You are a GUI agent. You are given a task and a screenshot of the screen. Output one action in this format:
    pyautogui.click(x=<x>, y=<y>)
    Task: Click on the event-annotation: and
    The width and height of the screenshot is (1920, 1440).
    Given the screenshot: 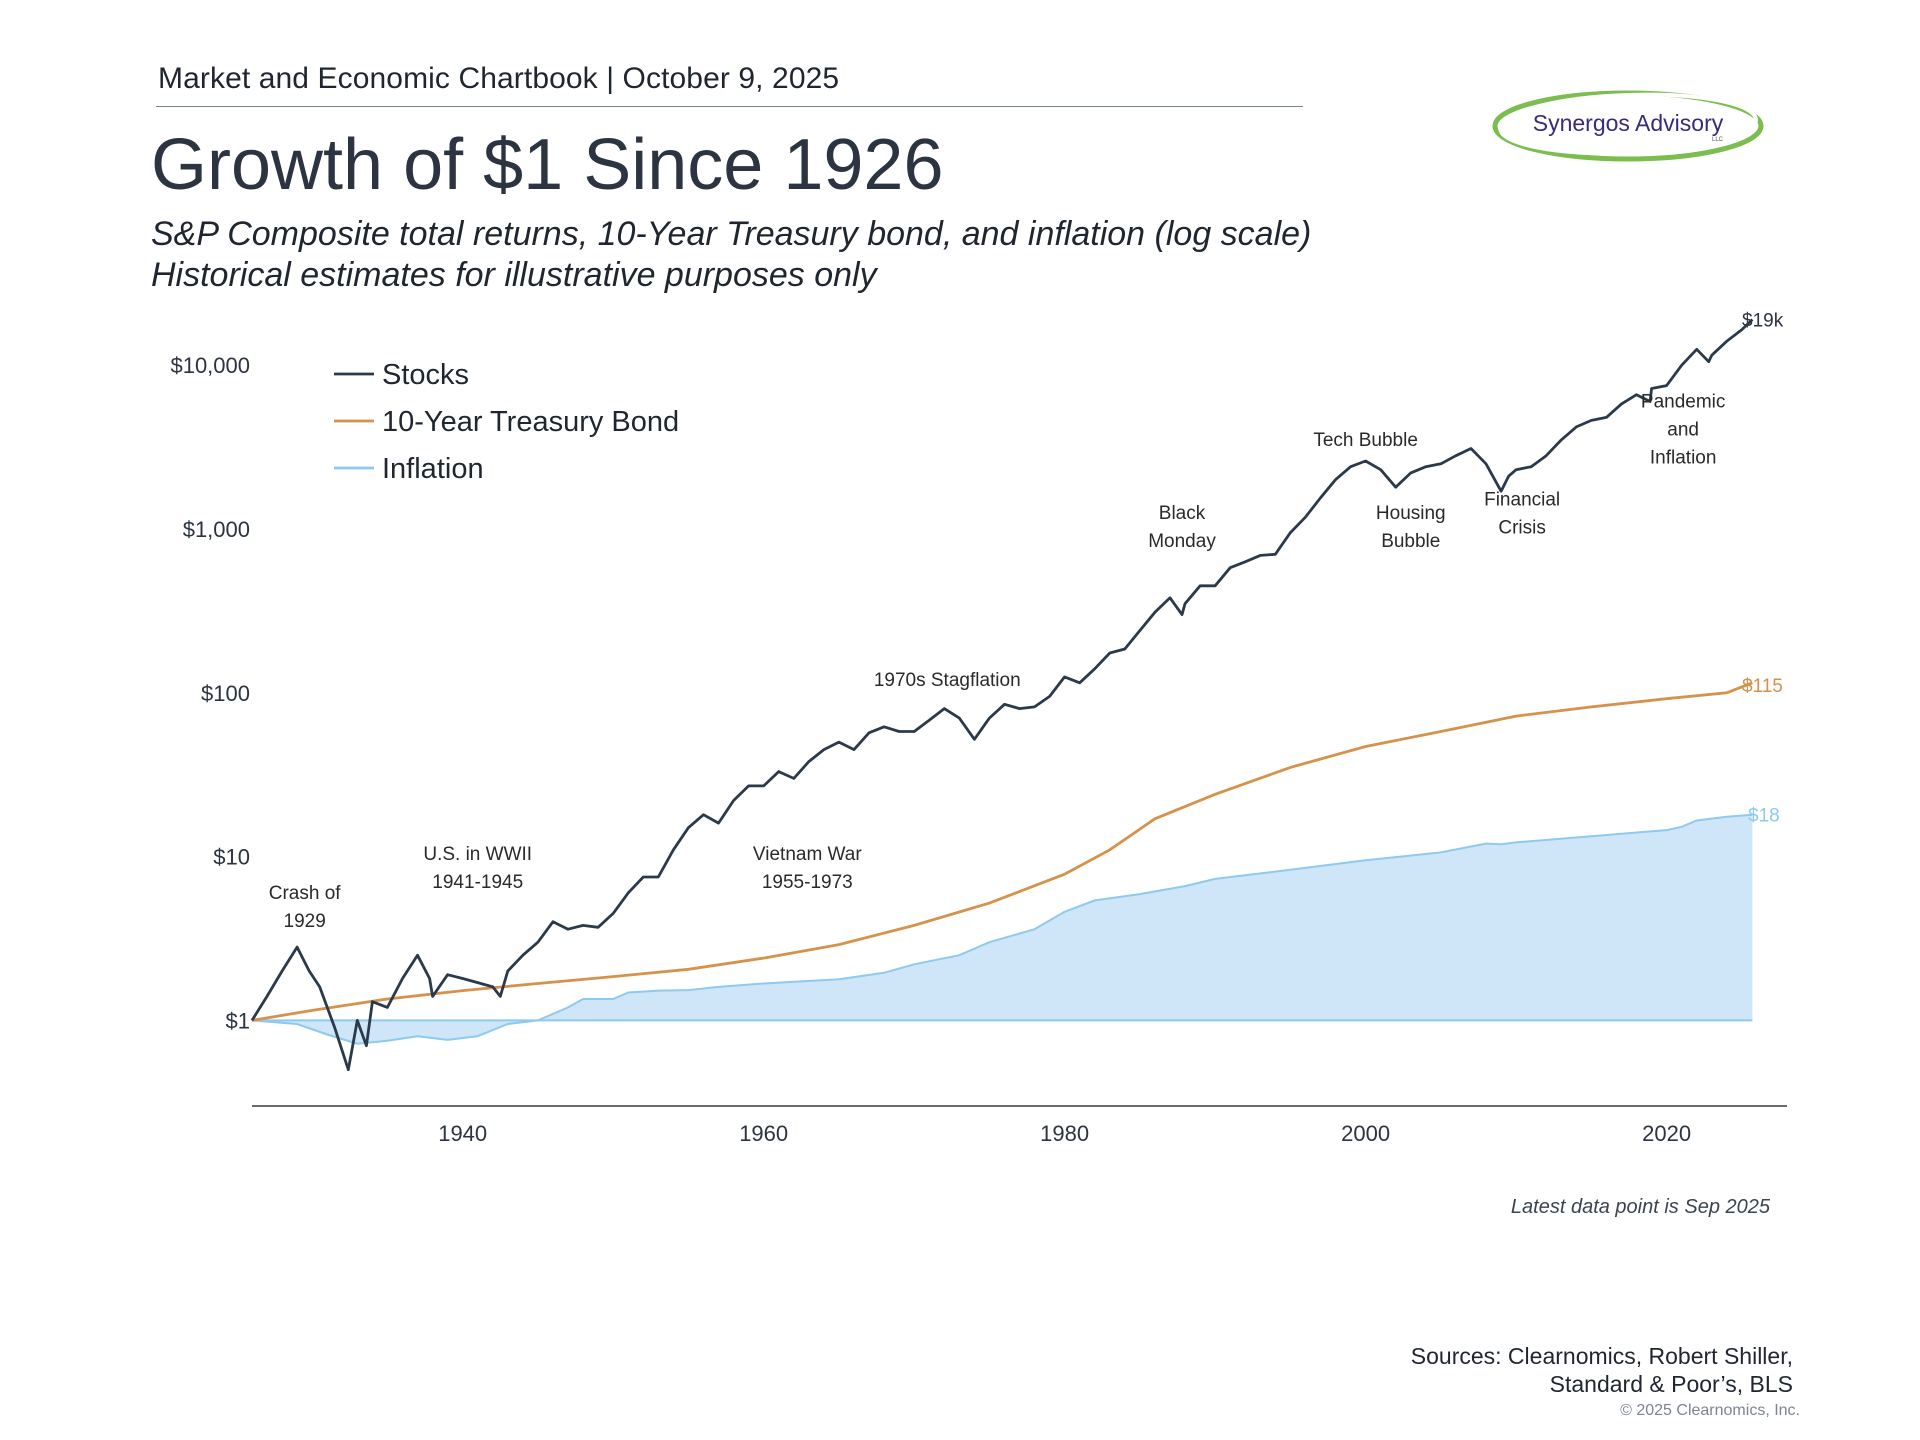 What is the action you would take?
    pyautogui.click(x=1683, y=430)
    